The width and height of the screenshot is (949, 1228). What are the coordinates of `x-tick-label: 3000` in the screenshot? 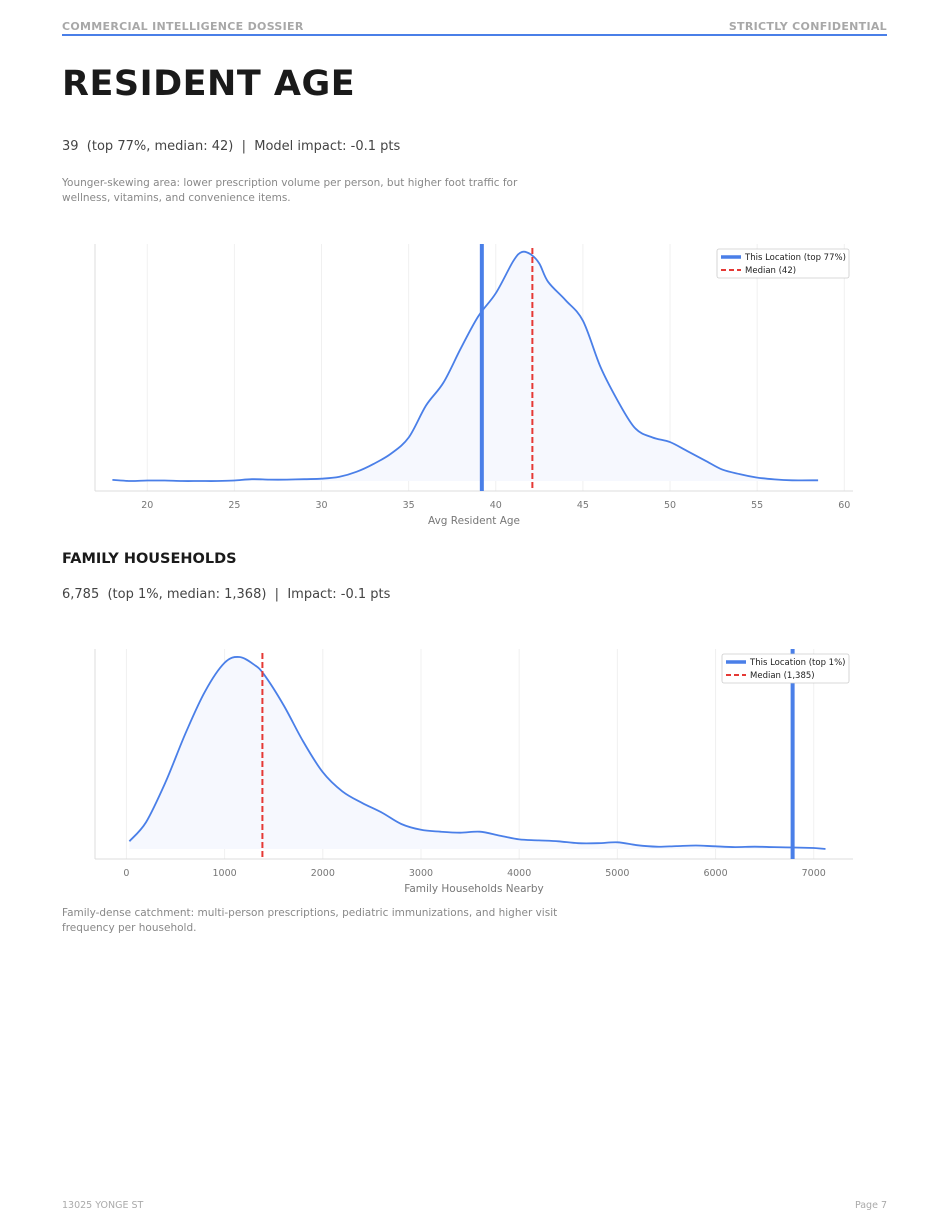 It's located at (421, 873).